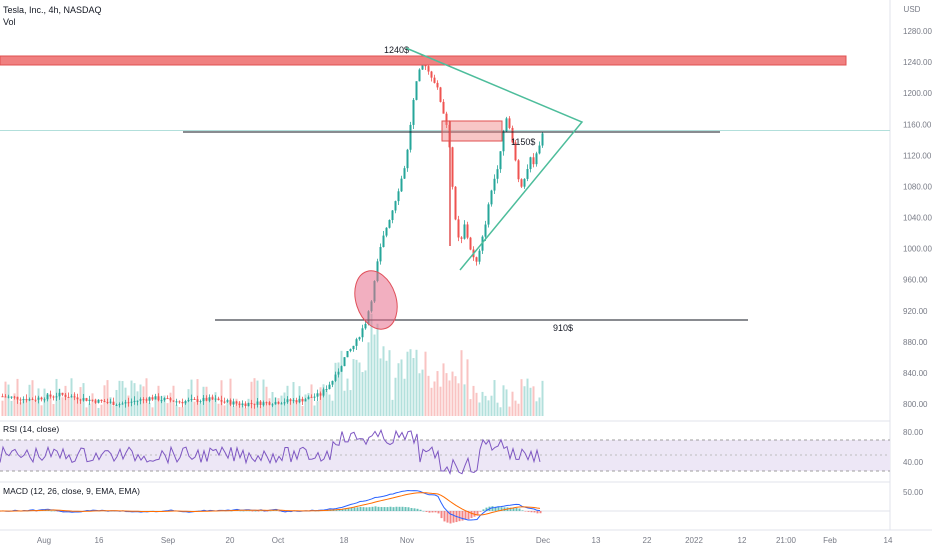  I want to click on price-tick-label: 1200.00, so click(917, 93).